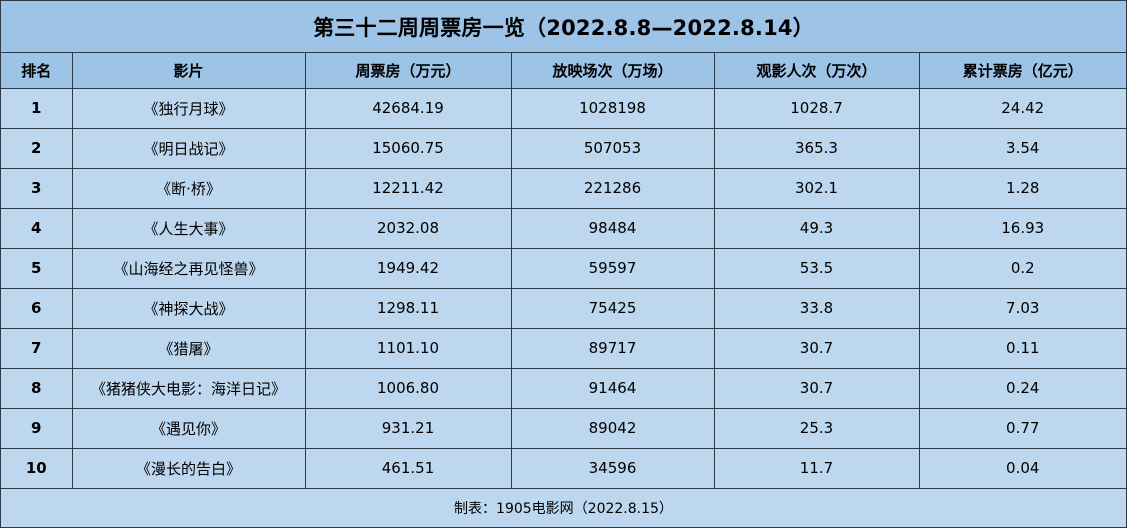 Image resolution: width=1127 pixels, height=528 pixels. Describe the element at coordinates (612, 228) in the screenshot. I see `screenings-cell: 98484` at that location.